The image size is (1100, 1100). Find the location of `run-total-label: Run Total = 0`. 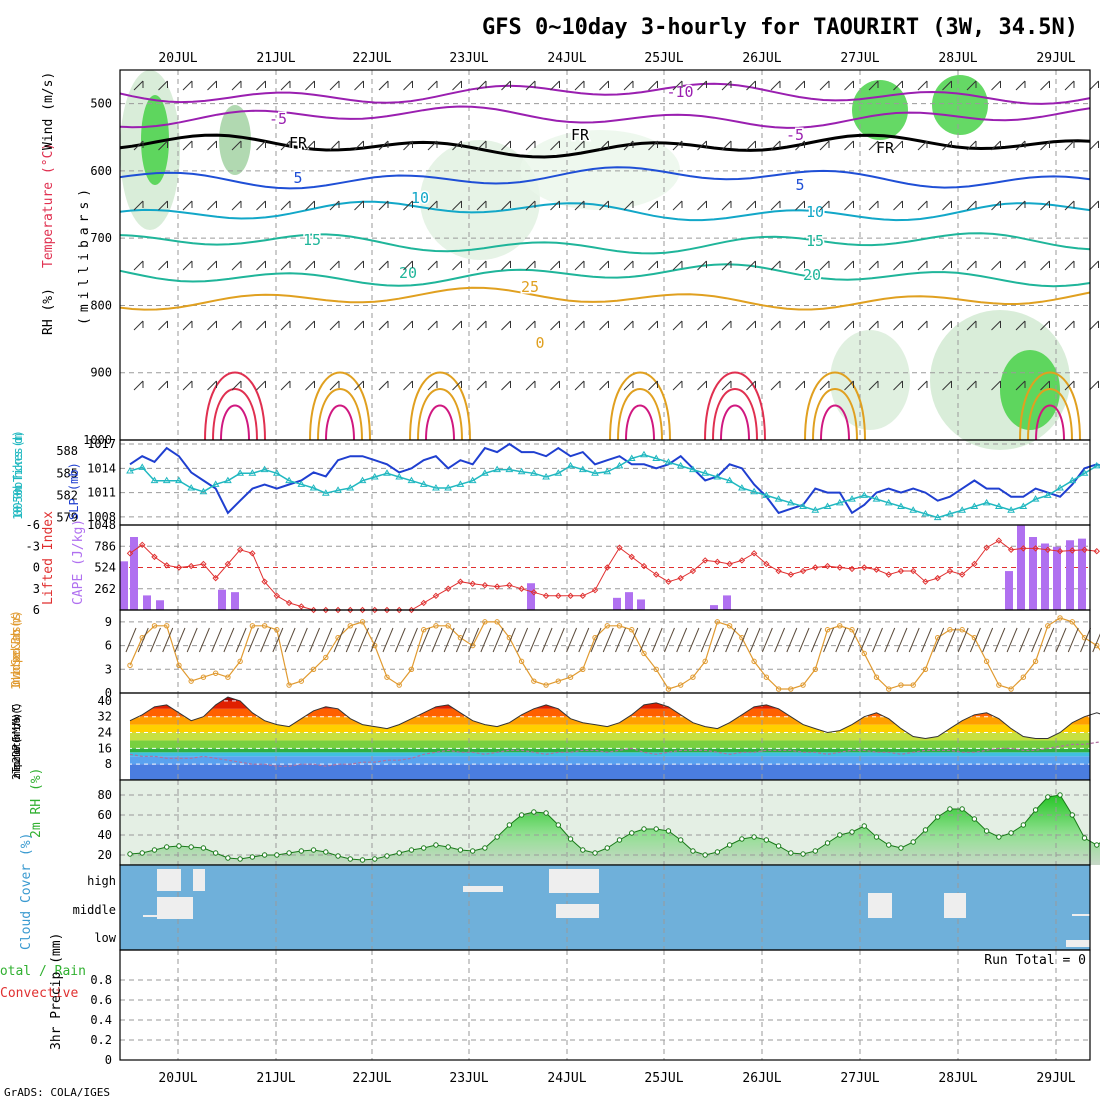

run-total-label: Run Total = 0 is located at coordinates (1035, 960).